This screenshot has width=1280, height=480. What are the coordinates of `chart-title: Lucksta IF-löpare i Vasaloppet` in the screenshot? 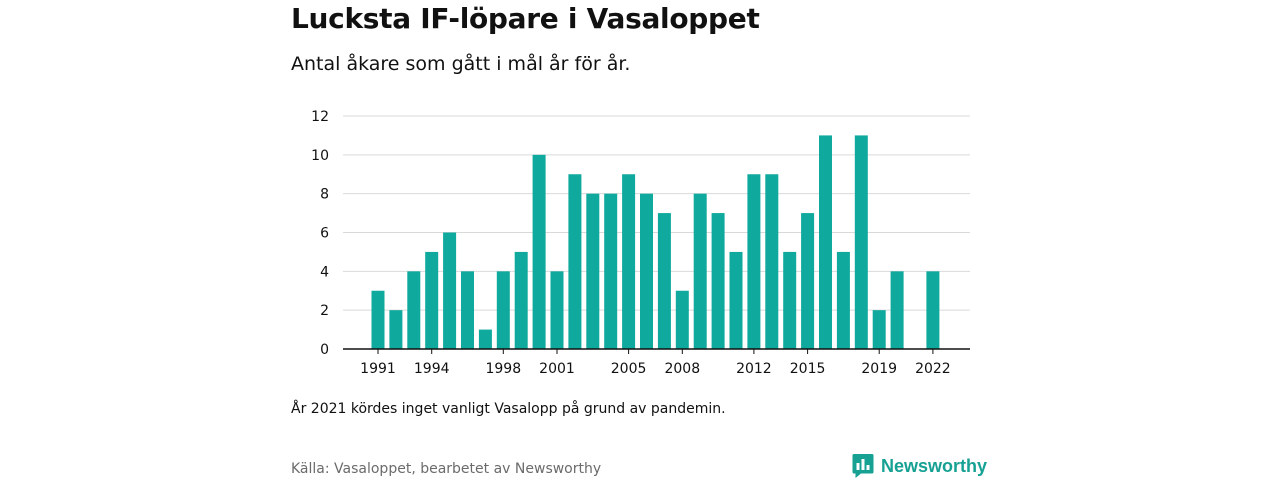 It's located at (525, 18).